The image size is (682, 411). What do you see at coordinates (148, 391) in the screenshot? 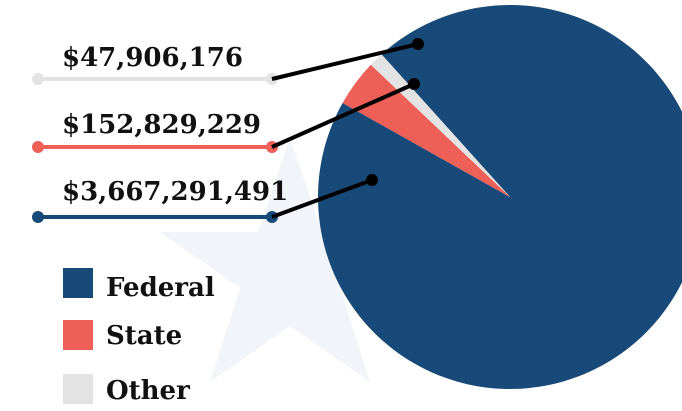
I see `legend-label-other: Other` at bounding box center [148, 391].